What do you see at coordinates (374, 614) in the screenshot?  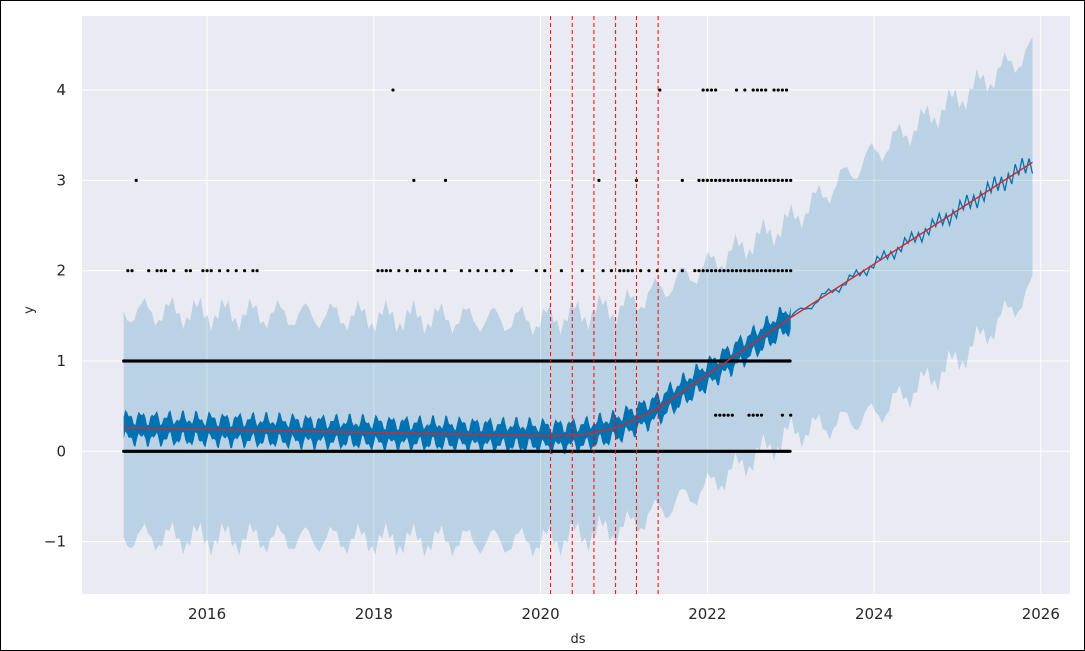 I see `x-tick-label: 2018` at bounding box center [374, 614].